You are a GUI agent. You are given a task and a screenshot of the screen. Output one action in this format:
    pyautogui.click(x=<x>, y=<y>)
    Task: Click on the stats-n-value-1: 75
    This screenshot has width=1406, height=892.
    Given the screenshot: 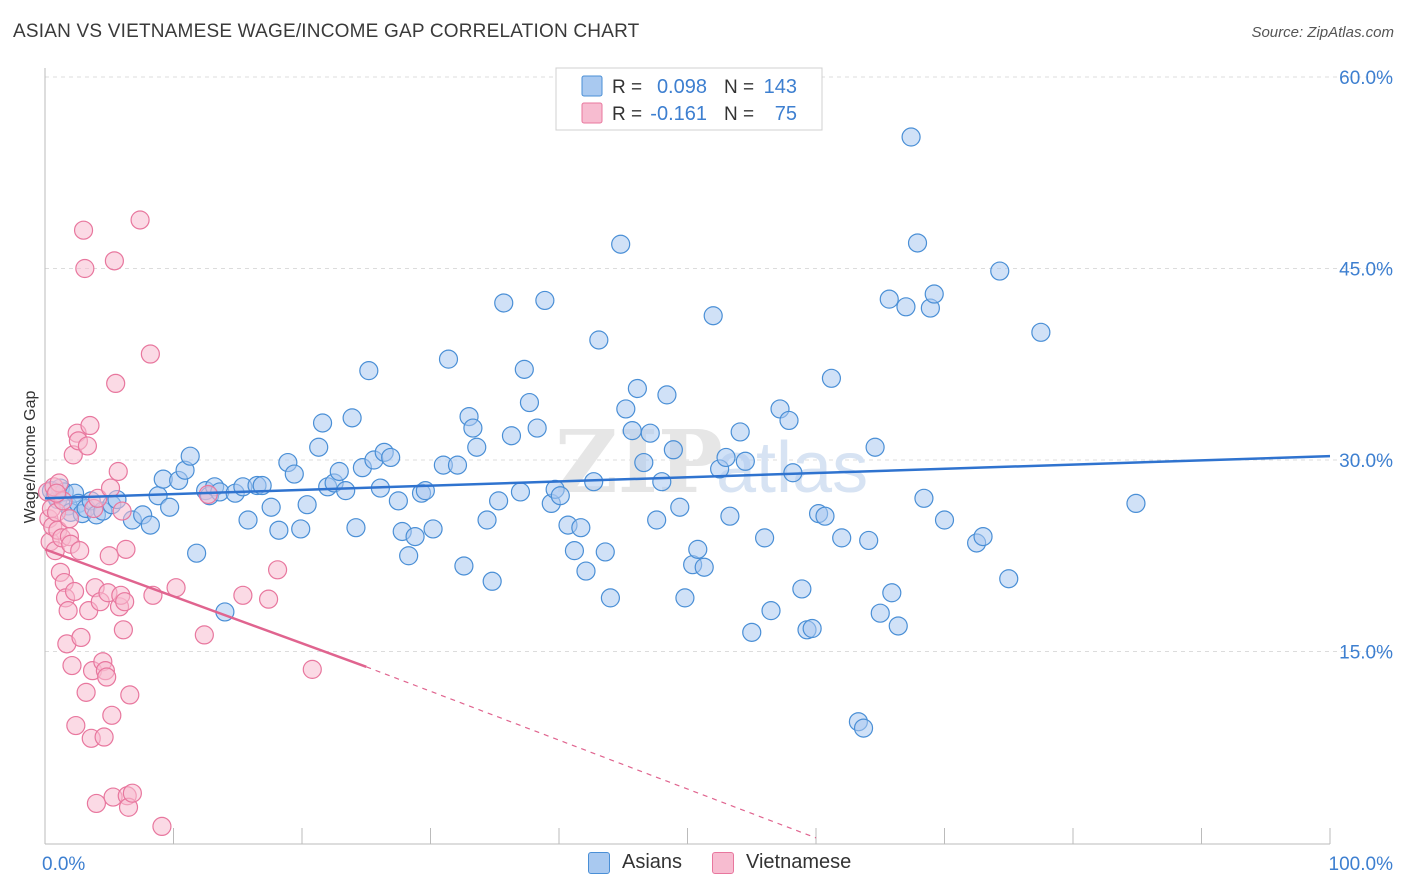 What is the action you would take?
    pyautogui.click(x=786, y=114)
    